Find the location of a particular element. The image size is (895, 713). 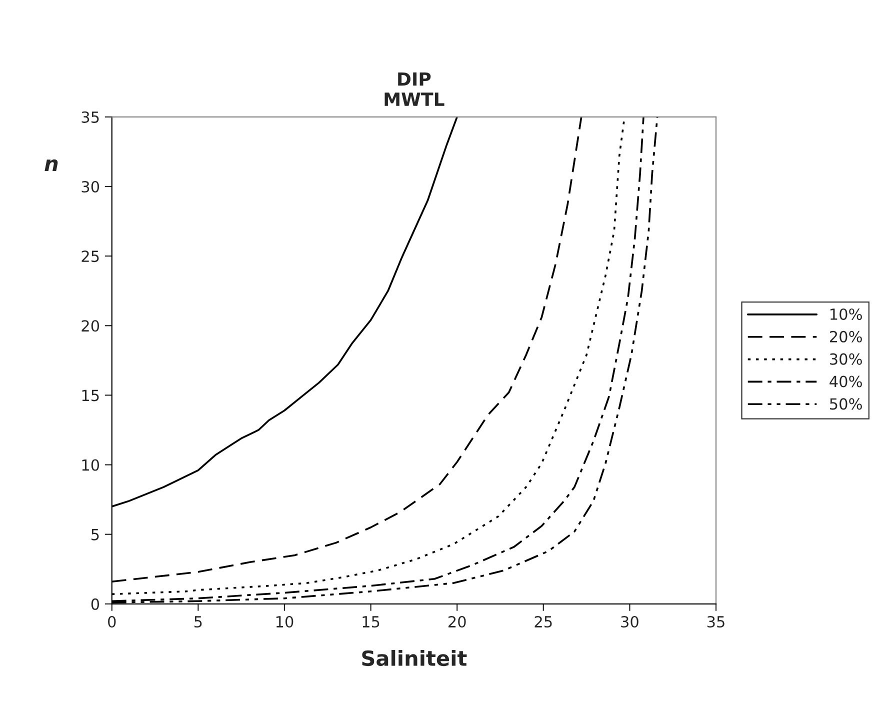

y-tick-label: 15 is located at coordinates (90, 396).